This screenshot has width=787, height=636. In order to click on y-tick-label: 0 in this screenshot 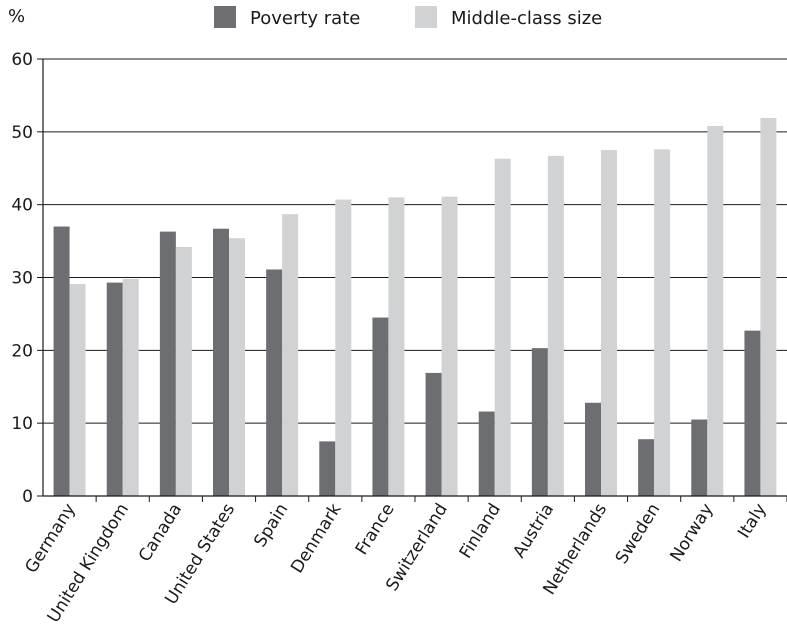, I will do `click(27, 497)`.